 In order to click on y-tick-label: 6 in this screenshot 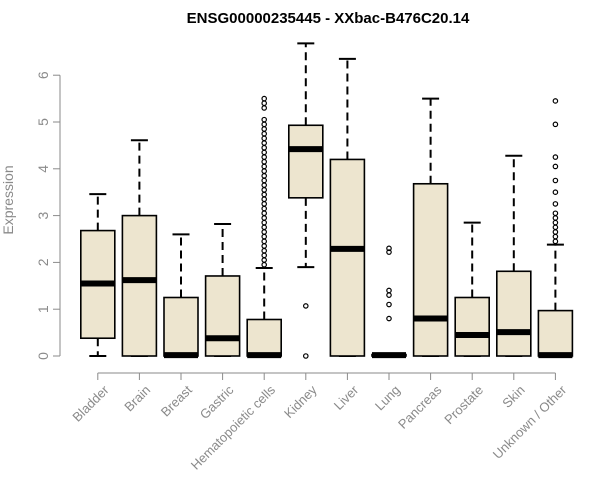, I will do `click(43, 75)`.